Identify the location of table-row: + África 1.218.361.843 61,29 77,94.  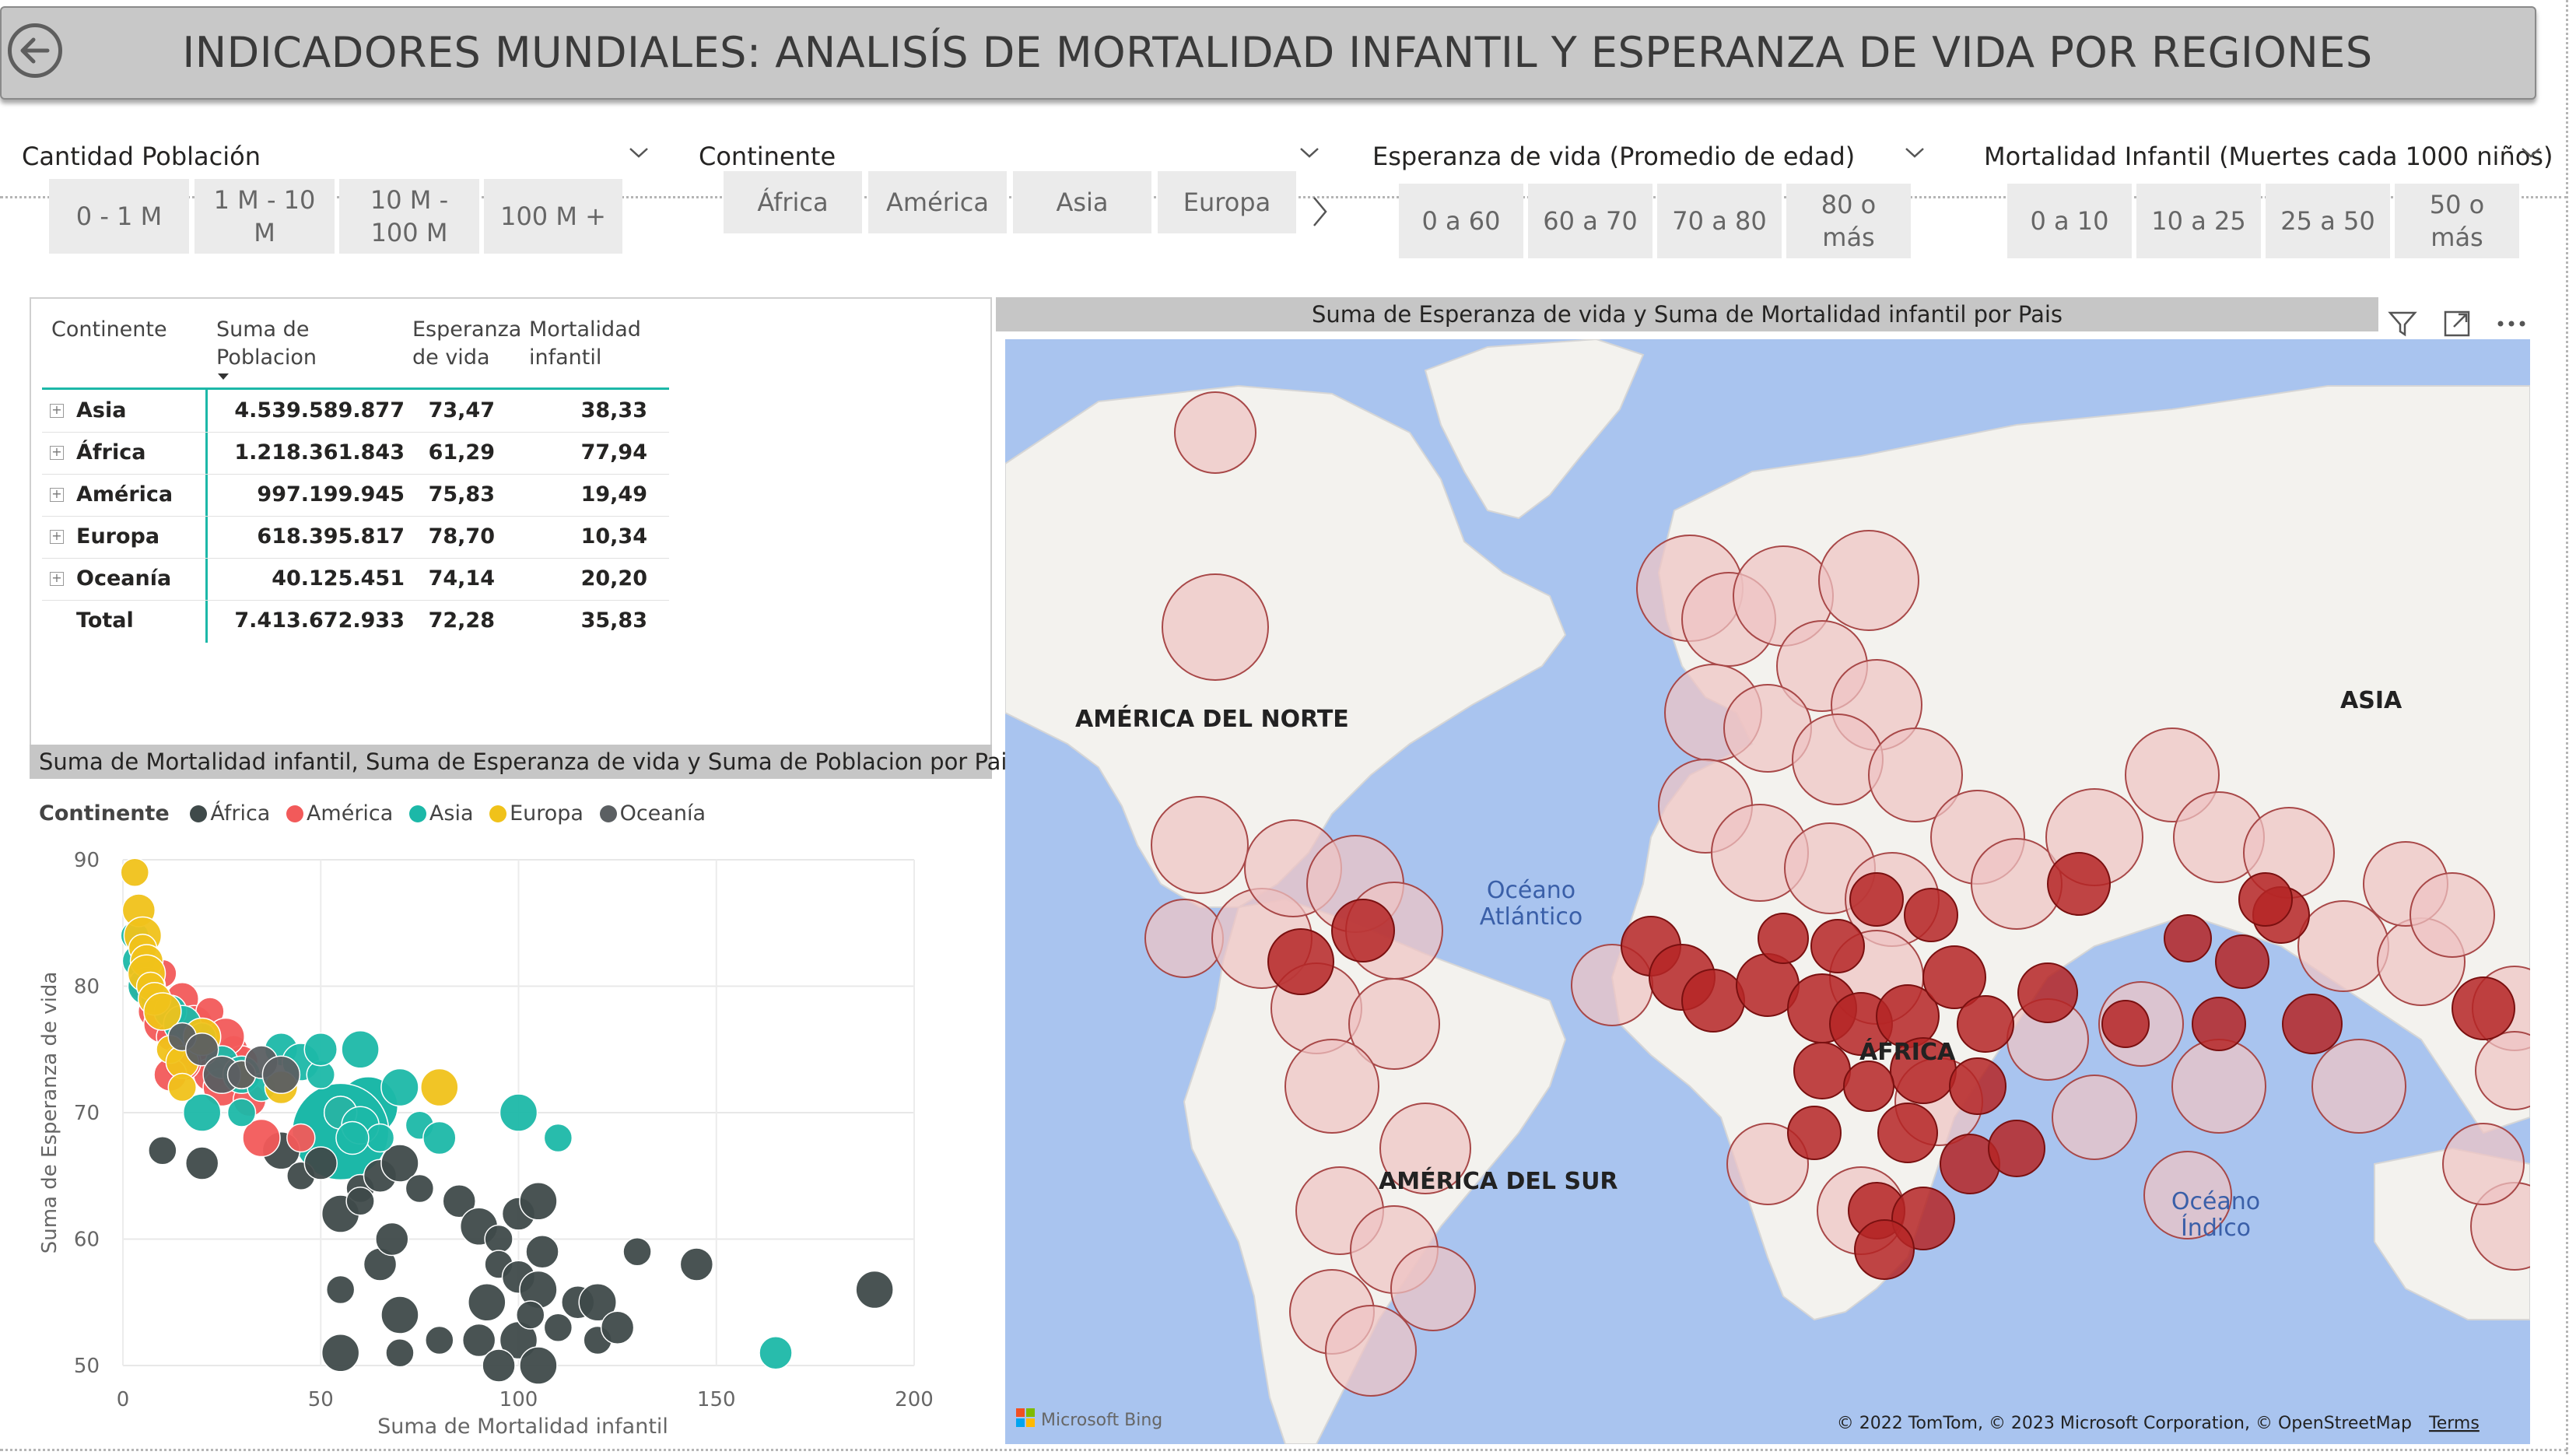
(356, 454).